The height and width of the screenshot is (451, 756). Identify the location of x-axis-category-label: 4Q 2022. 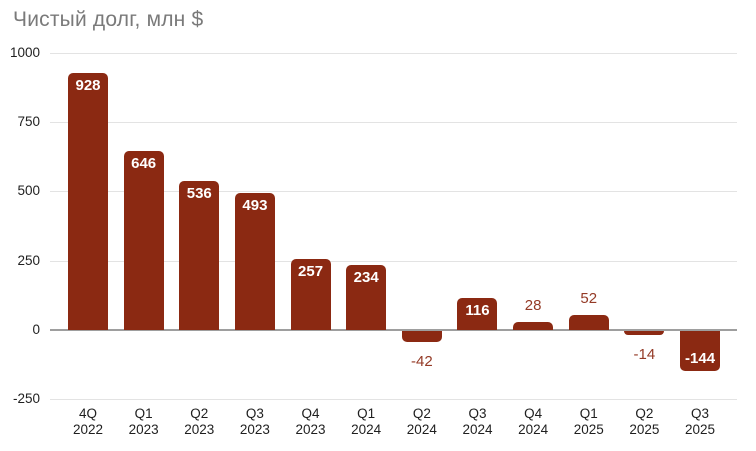
(88, 422).